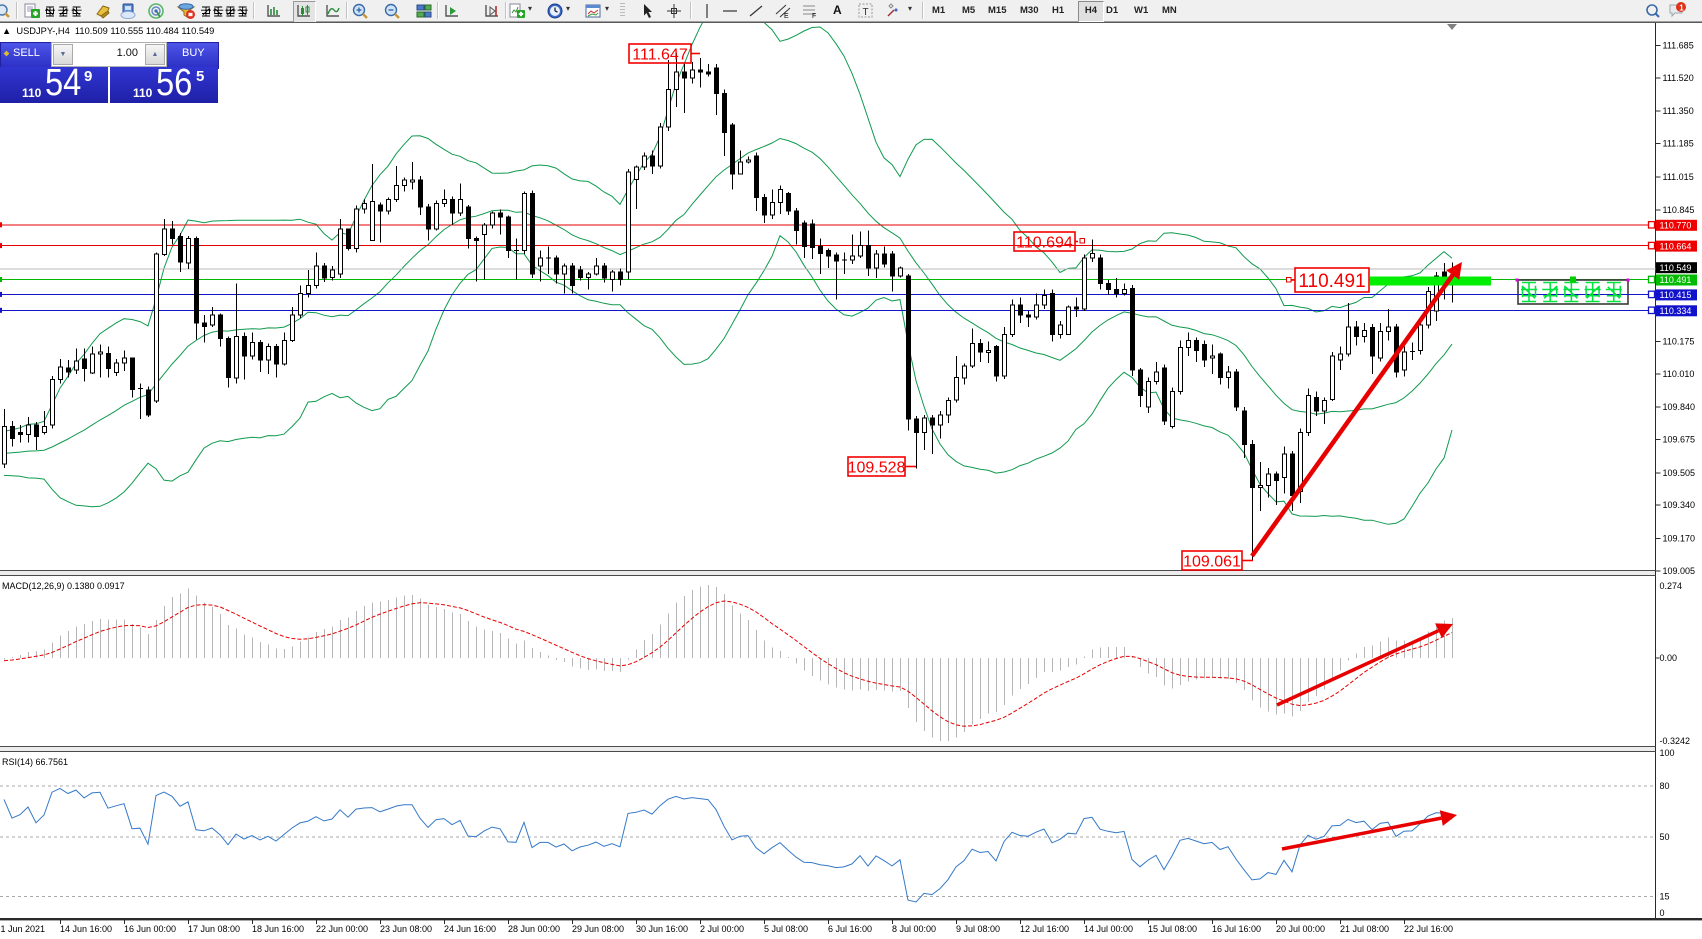  Describe the element at coordinates (1676, 295) in the screenshot. I see `svg-text: 110.415` at that location.